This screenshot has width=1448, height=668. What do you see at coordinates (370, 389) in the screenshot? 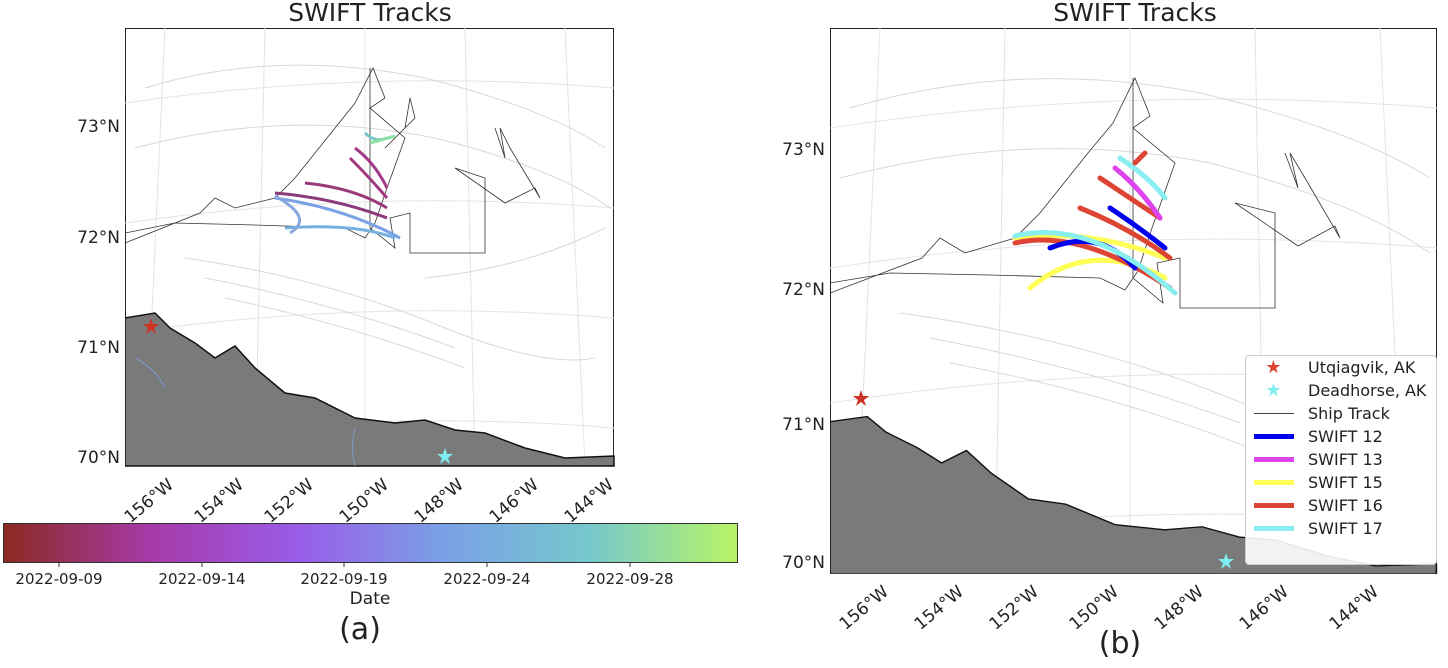
I see `alaska-coastline` at bounding box center [370, 389].